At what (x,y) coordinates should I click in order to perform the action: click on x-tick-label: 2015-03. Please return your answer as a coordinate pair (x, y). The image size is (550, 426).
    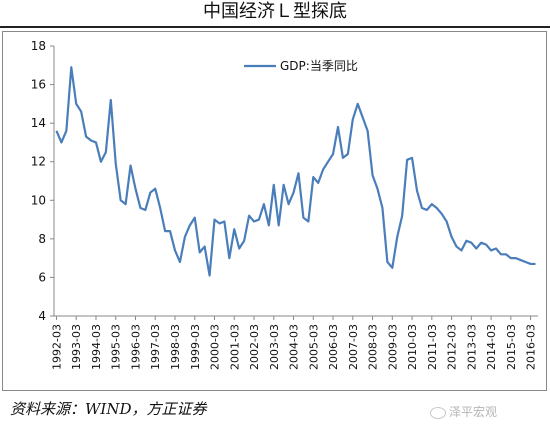
    Looking at the image, I should click on (511, 347).